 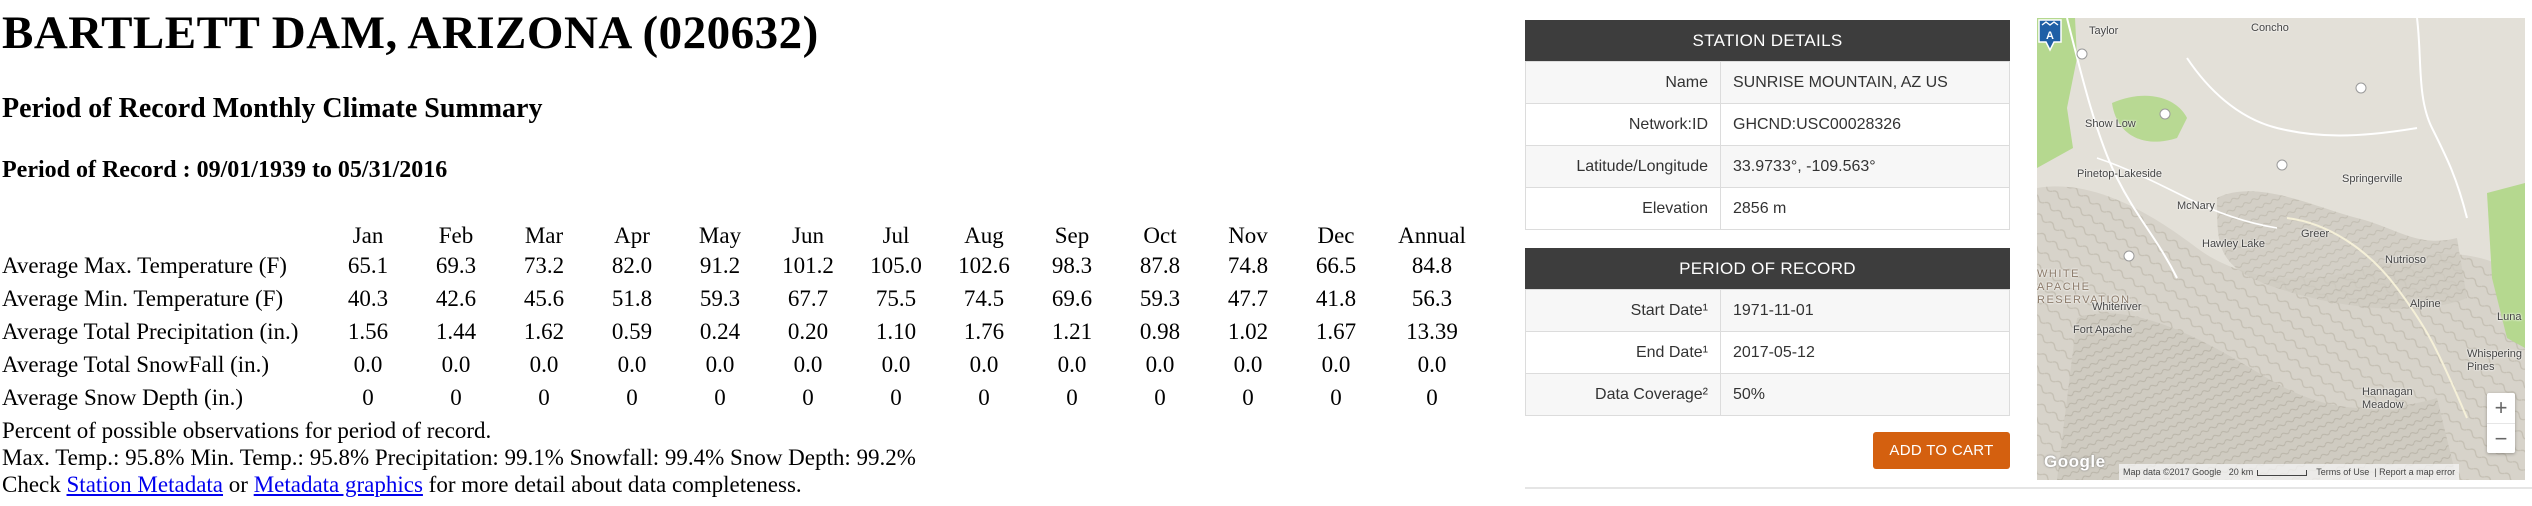 What do you see at coordinates (720, 265) in the screenshot?
I see `table-cell: 91.2` at bounding box center [720, 265].